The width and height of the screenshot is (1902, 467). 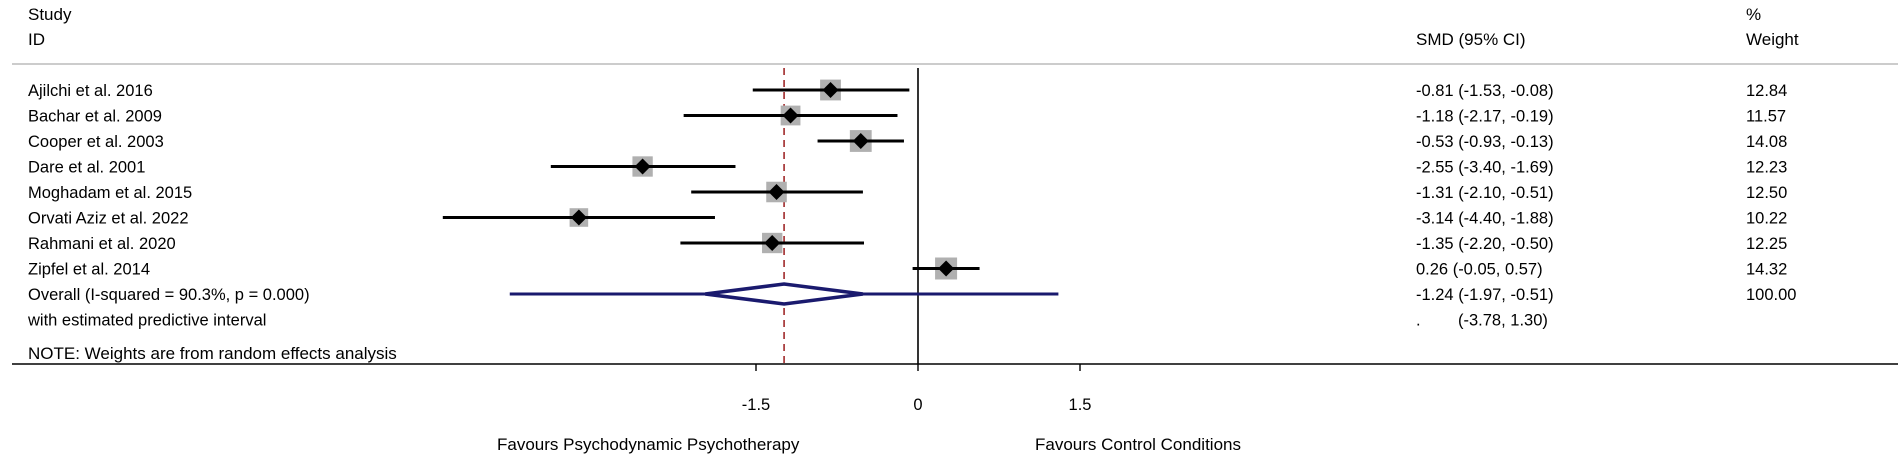 What do you see at coordinates (917, 389) in the screenshot?
I see `x-axis-ticks: -1.5 0 1.5` at bounding box center [917, 389].